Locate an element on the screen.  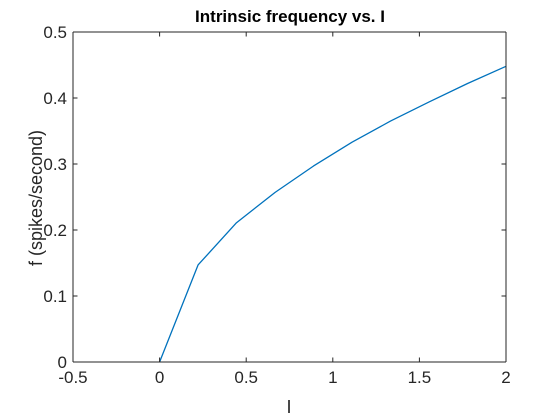
x-tick-label: 0 is located at coordinates (159, 377).